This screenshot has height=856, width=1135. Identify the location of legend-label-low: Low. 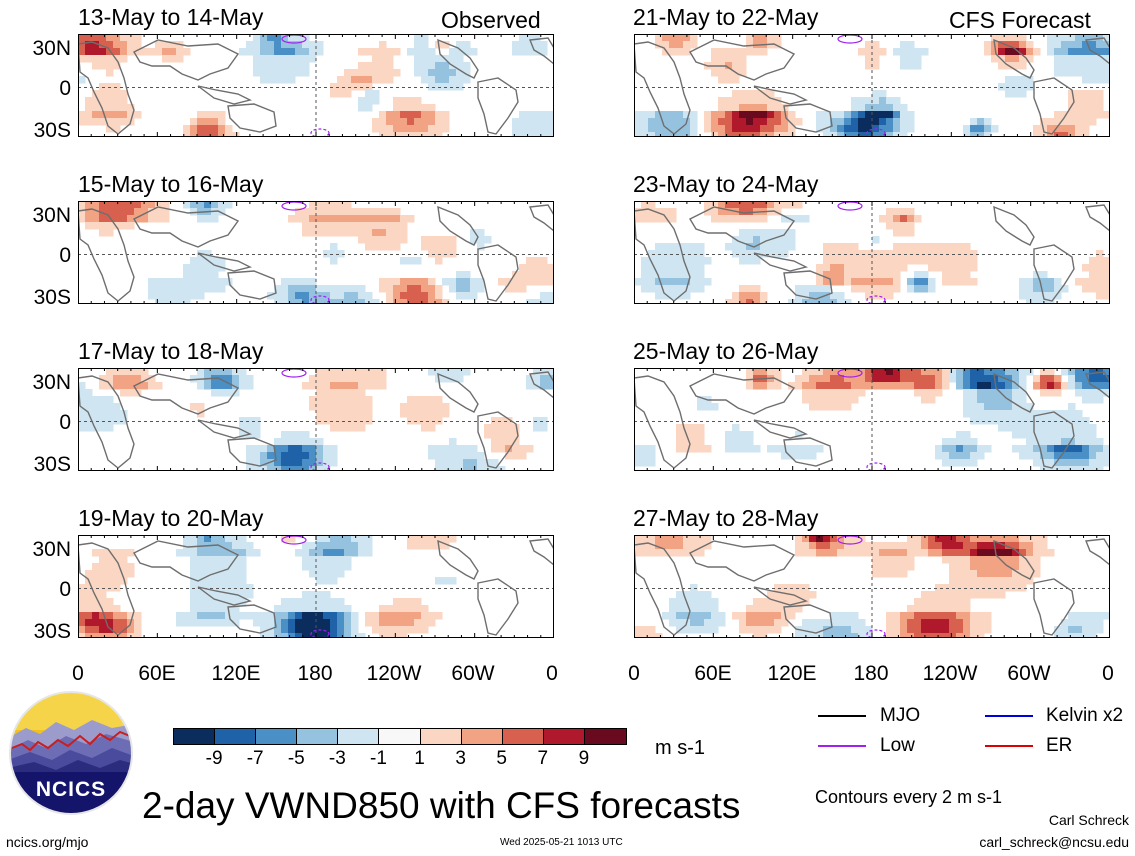
(897, 745).